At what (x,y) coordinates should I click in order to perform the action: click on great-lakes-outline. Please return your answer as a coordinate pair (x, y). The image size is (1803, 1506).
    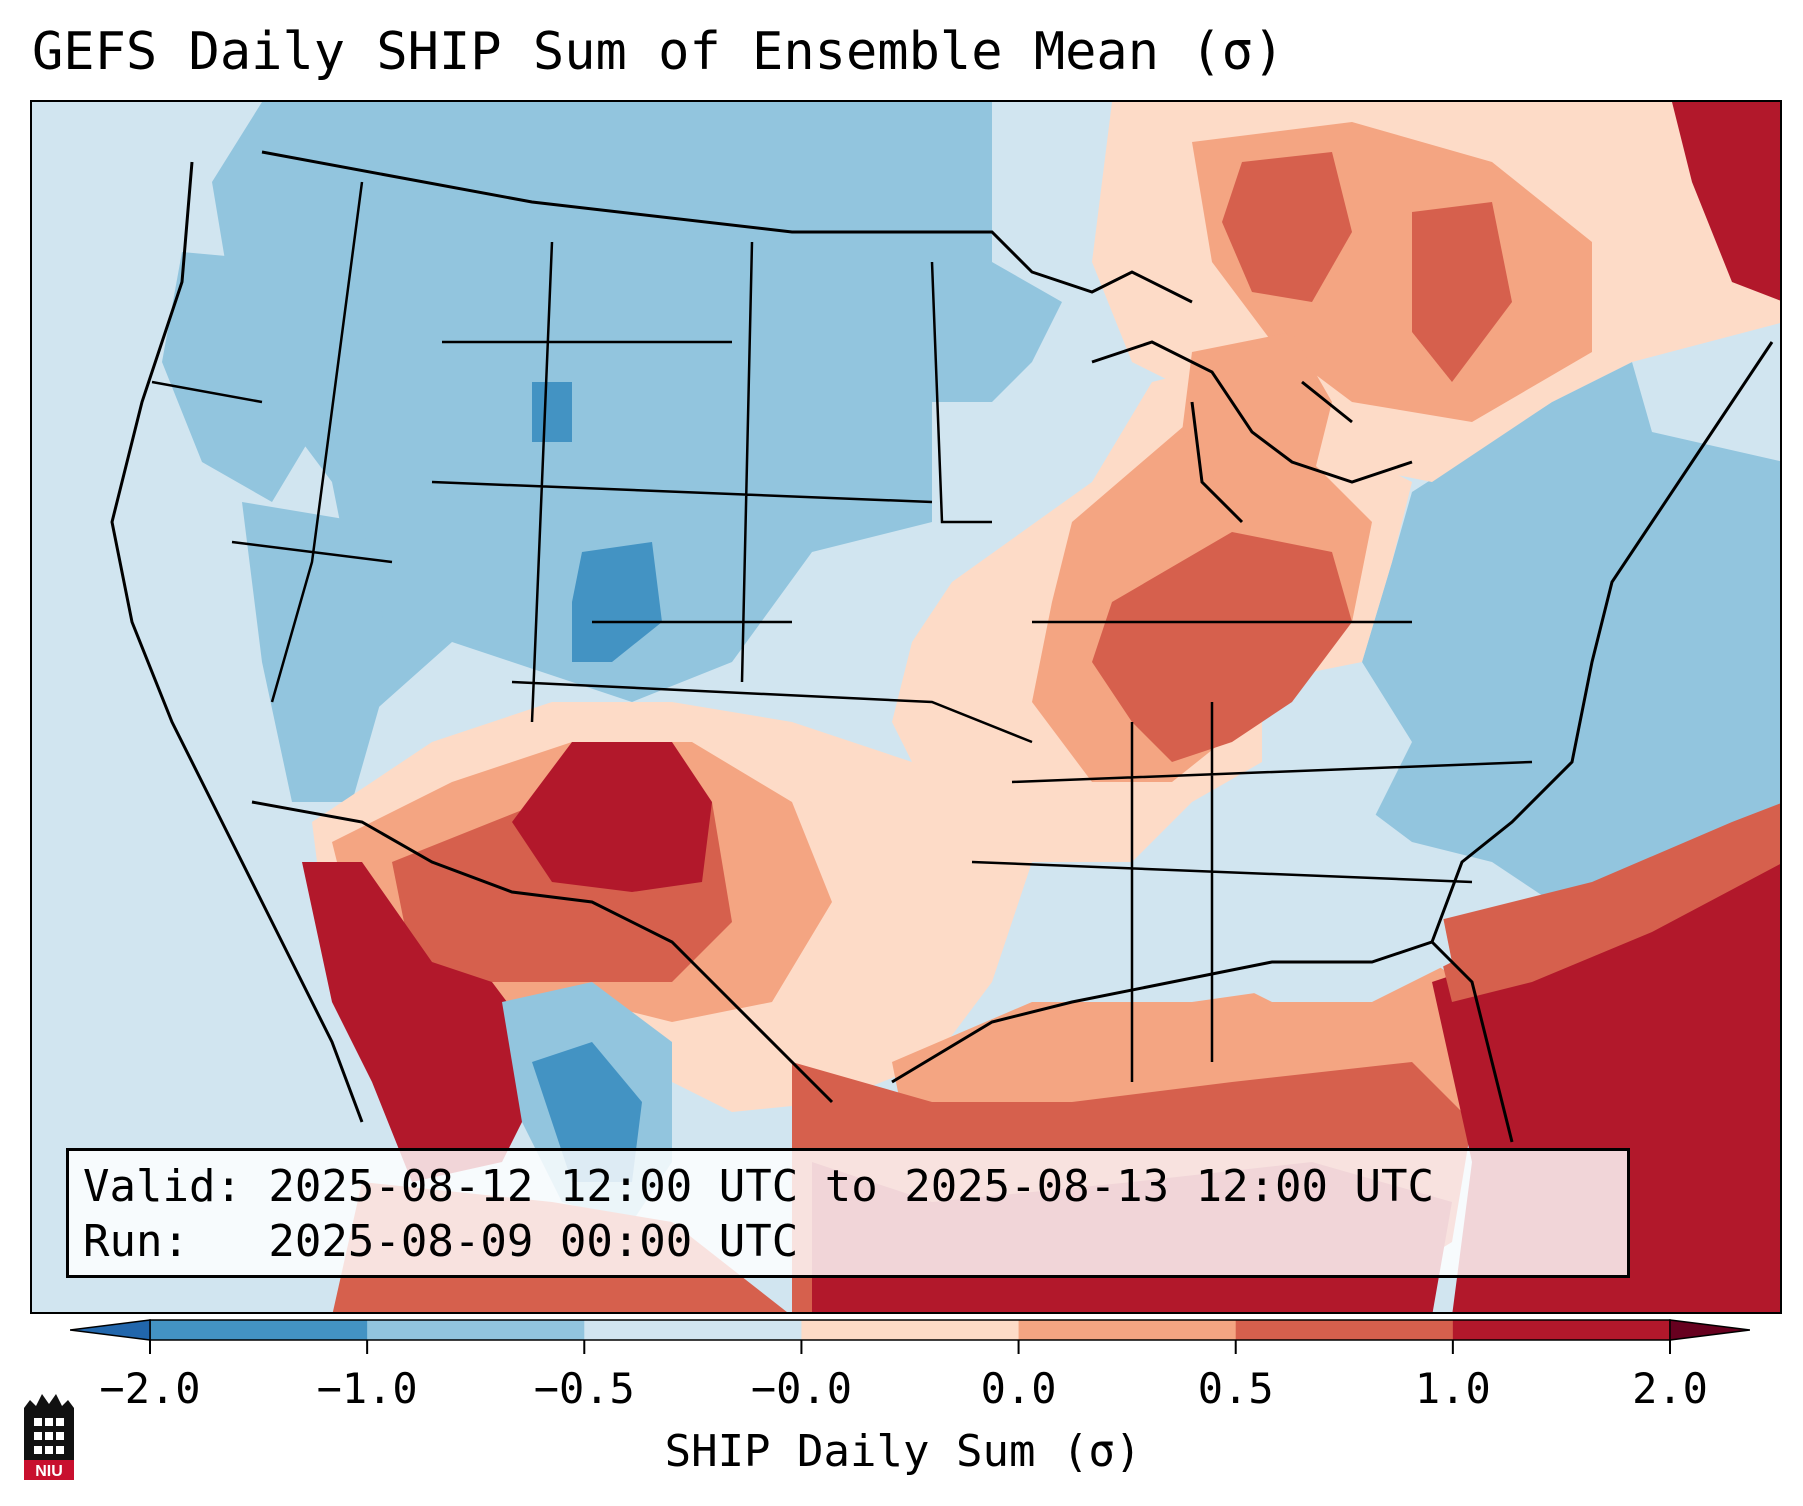
    Looking at the image, I should click on (1252, 432).